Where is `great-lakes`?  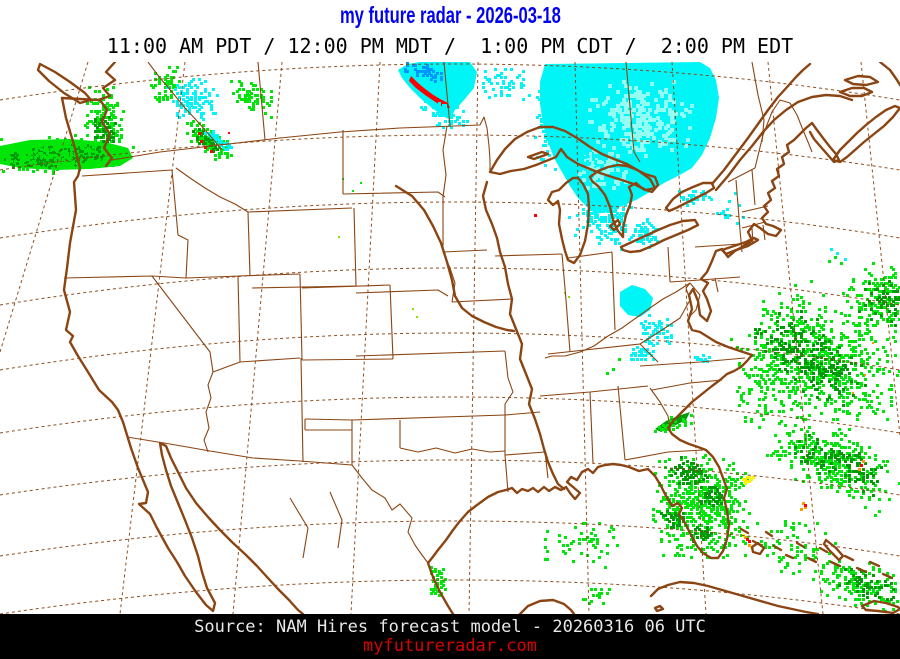
great-lakes is located at coordinates (602, 195).